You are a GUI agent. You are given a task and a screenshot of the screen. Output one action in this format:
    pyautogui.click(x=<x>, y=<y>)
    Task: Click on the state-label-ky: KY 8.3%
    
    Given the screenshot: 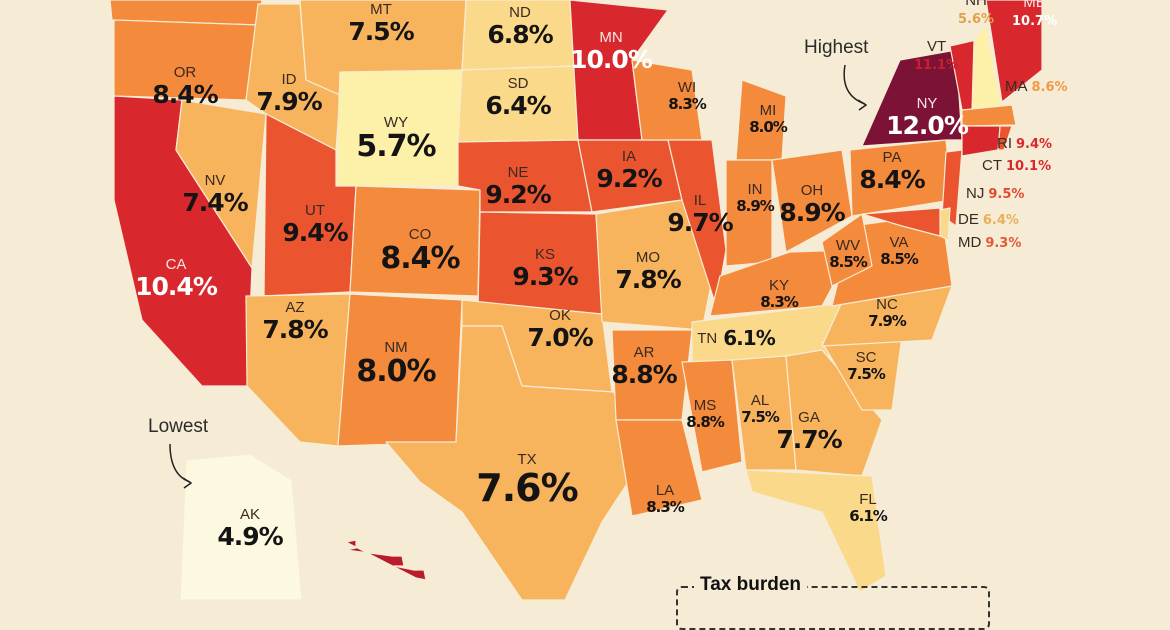 What is the action you would take?
    pyautogui.click(x=779, y=293)
    